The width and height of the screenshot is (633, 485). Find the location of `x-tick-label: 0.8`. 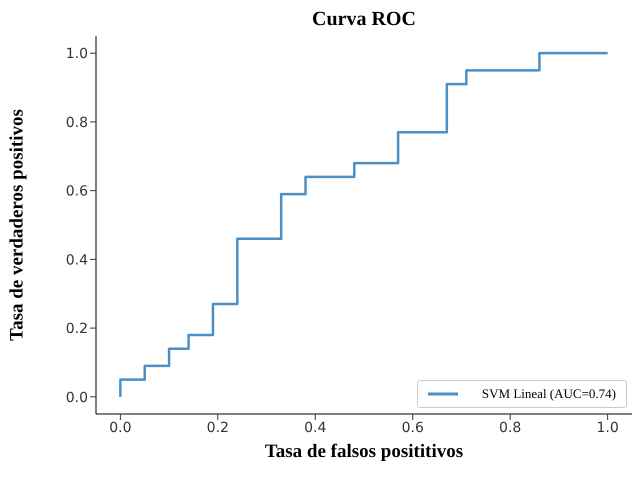

x-tick-label: 0.8 is located at coordinates (510, 428).